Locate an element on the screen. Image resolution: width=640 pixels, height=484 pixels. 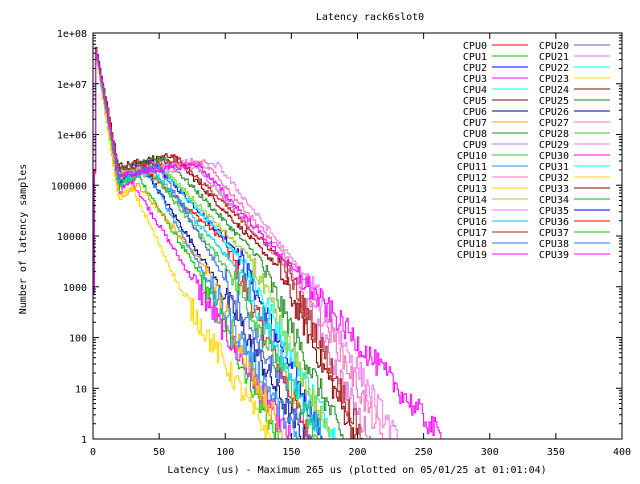
legend-label: CPU20 is located at coordinates (554, 46).